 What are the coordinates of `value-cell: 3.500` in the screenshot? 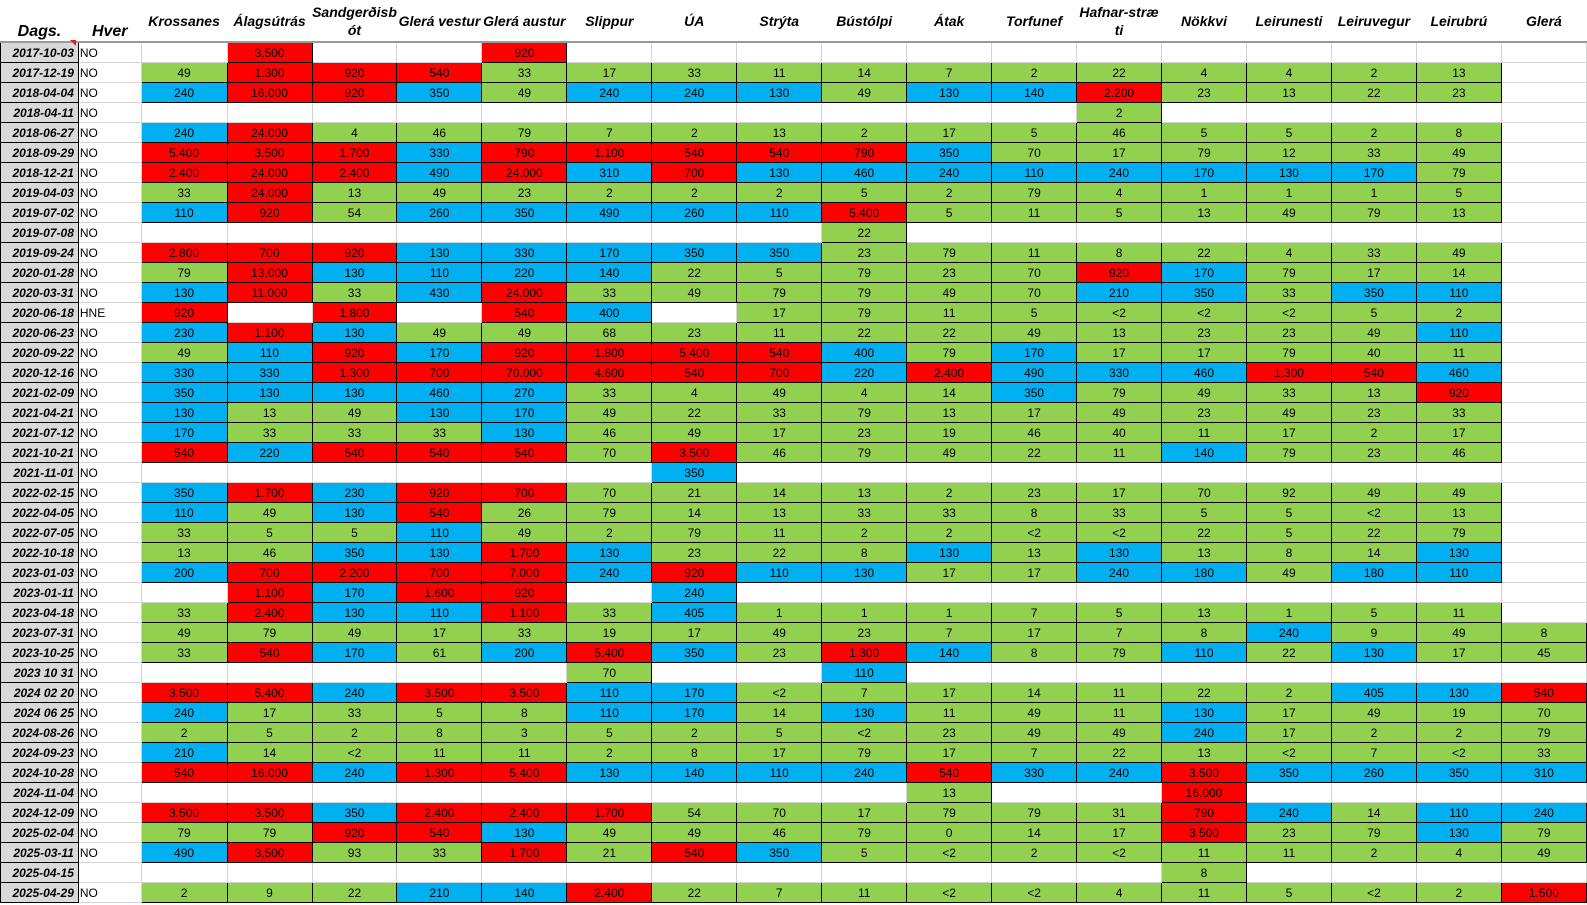 It's located at (694, 452).